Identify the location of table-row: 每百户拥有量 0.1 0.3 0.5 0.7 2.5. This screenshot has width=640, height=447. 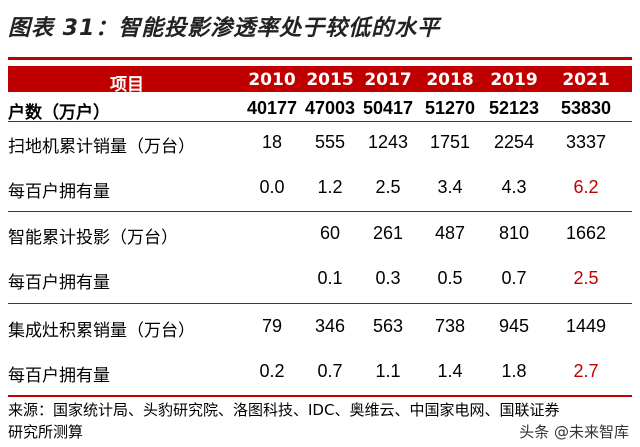
(320, 279).